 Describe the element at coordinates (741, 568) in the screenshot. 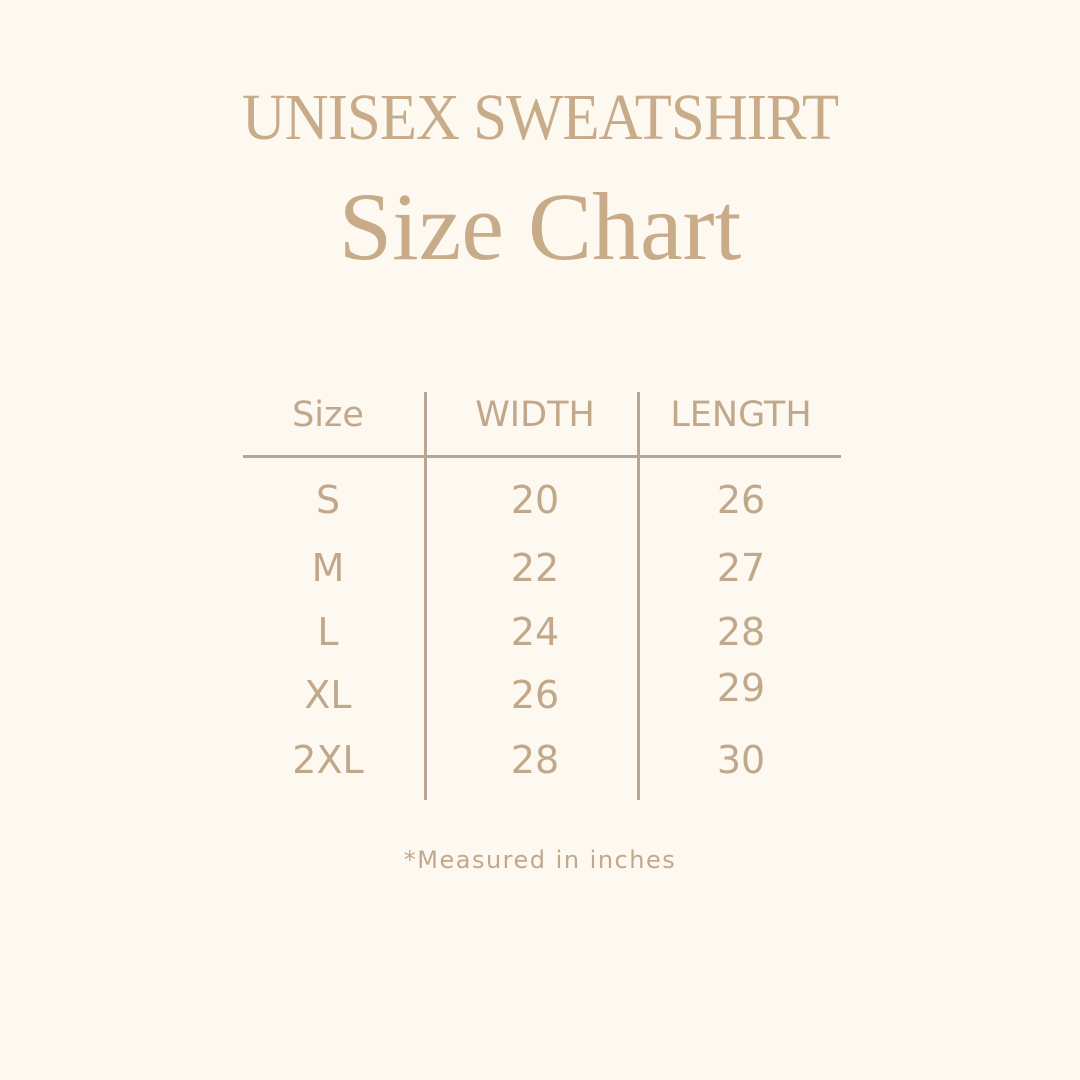

I see `cell-length: 27` at that location.